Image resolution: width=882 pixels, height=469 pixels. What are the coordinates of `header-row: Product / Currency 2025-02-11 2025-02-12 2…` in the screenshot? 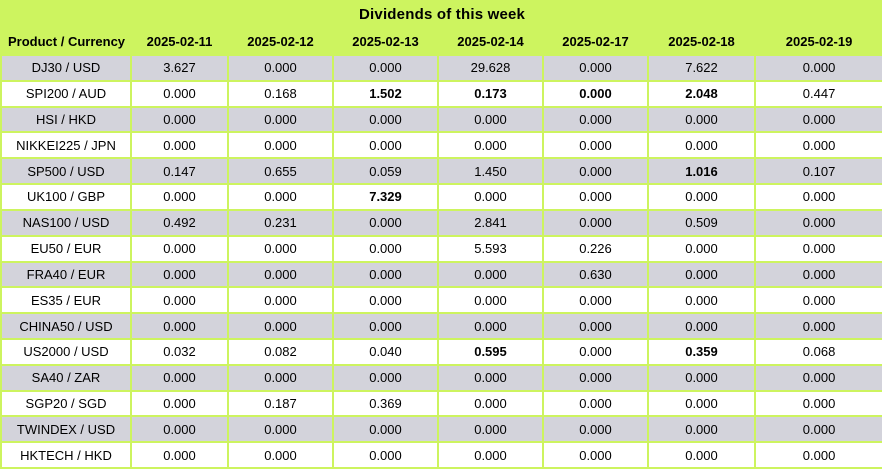 It's located at (441, 41).